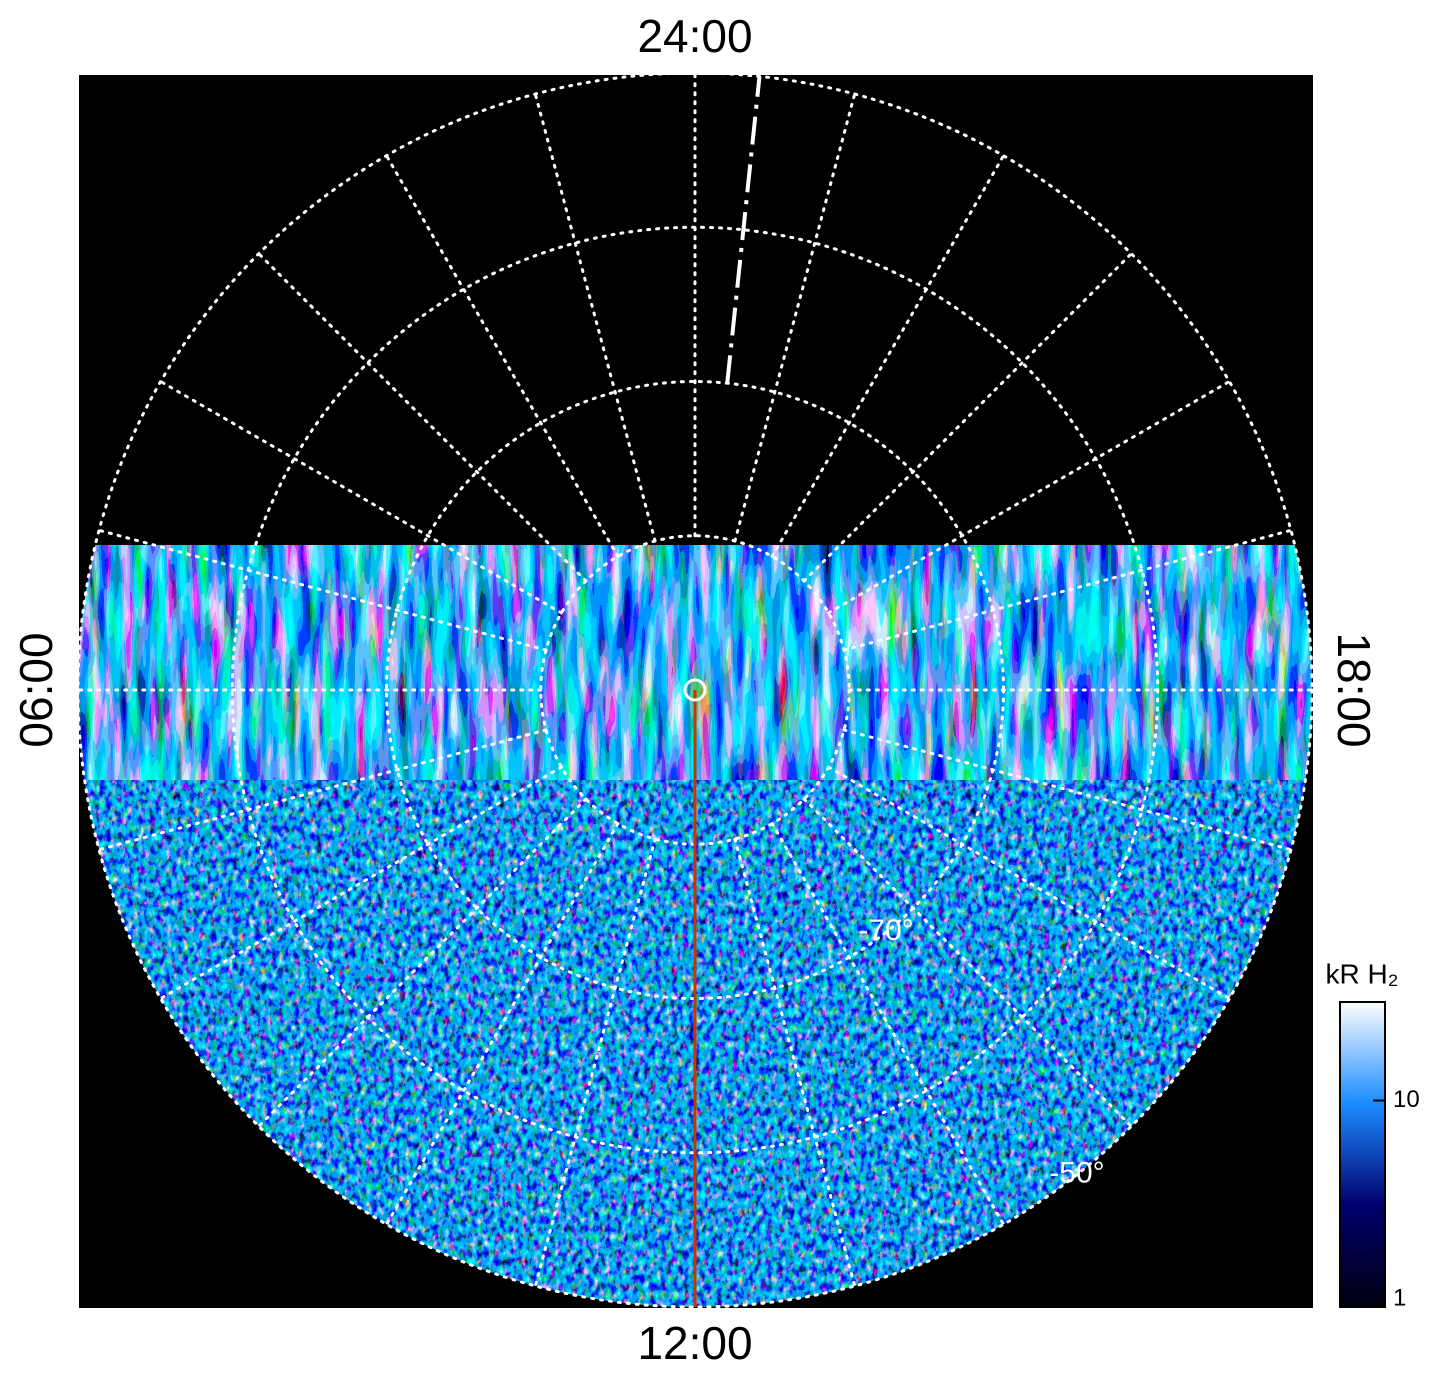 The width and height of the screenshot is (1447, 1389). What do you see at coordinates (694, 1343) in the screenshot?
I see `hour-label: 12:00` at bounding box center [694, 1343].